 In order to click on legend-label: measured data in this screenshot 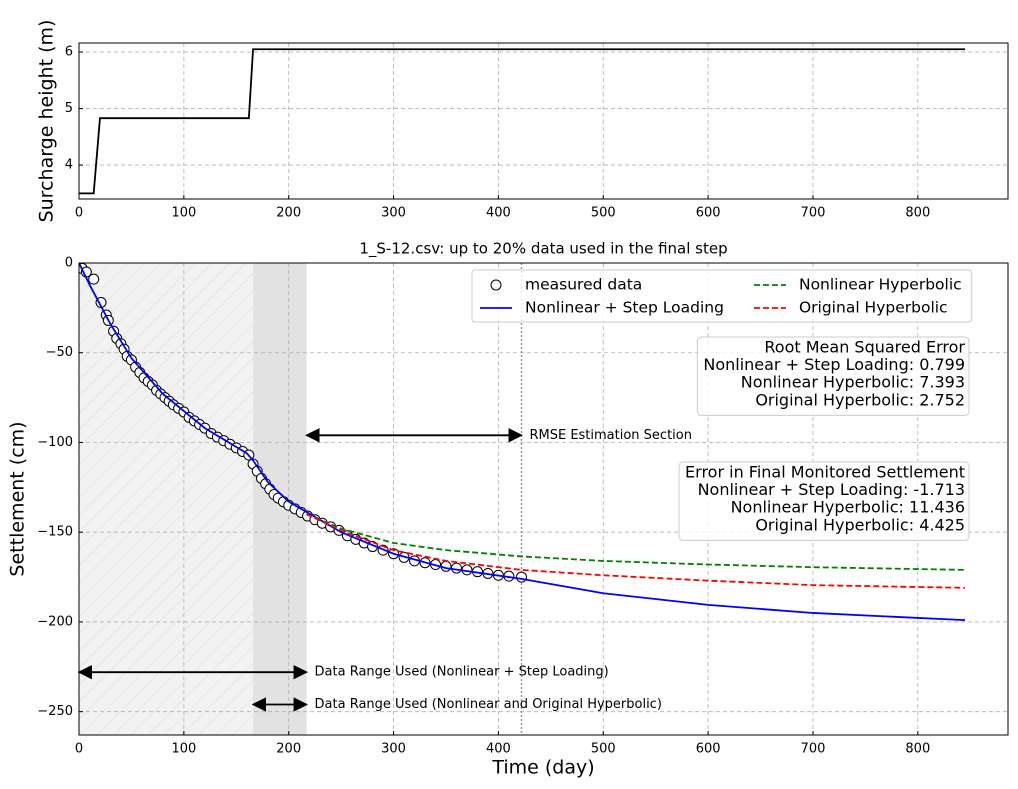, I will do `click(583, 285)`.